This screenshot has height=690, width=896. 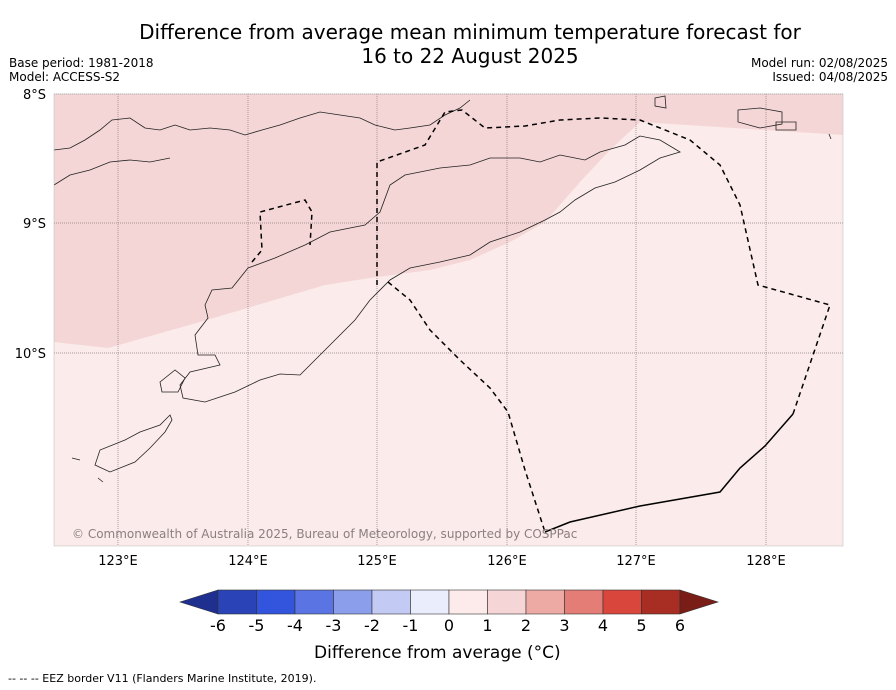 I want to click on lat-axis: 8°S 9°S 10°S, so click(x=30, y=225).